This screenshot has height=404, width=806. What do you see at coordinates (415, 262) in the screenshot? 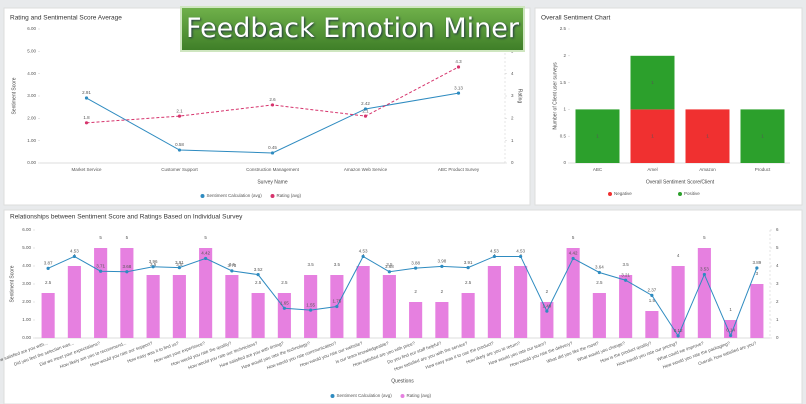
I see `data-label: 3.88` at bounding box center [415, 262].